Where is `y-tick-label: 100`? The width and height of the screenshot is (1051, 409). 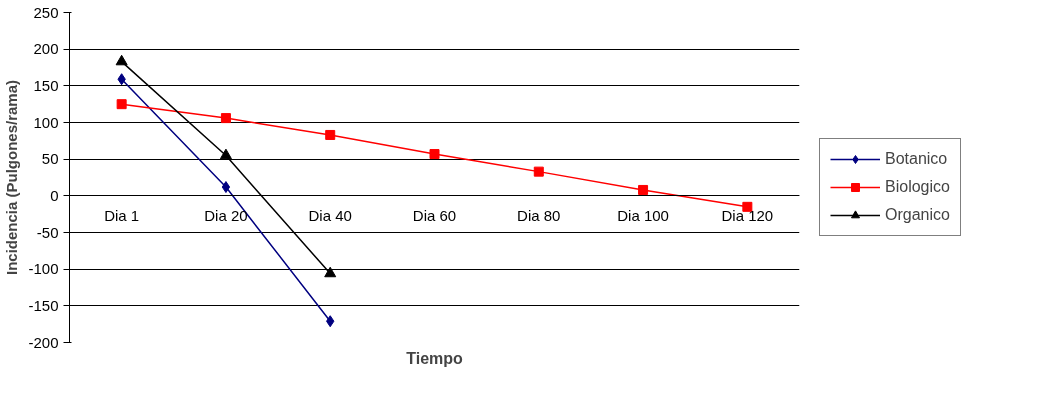
y-tick-label: 100 is located at coordinates (46, 122).